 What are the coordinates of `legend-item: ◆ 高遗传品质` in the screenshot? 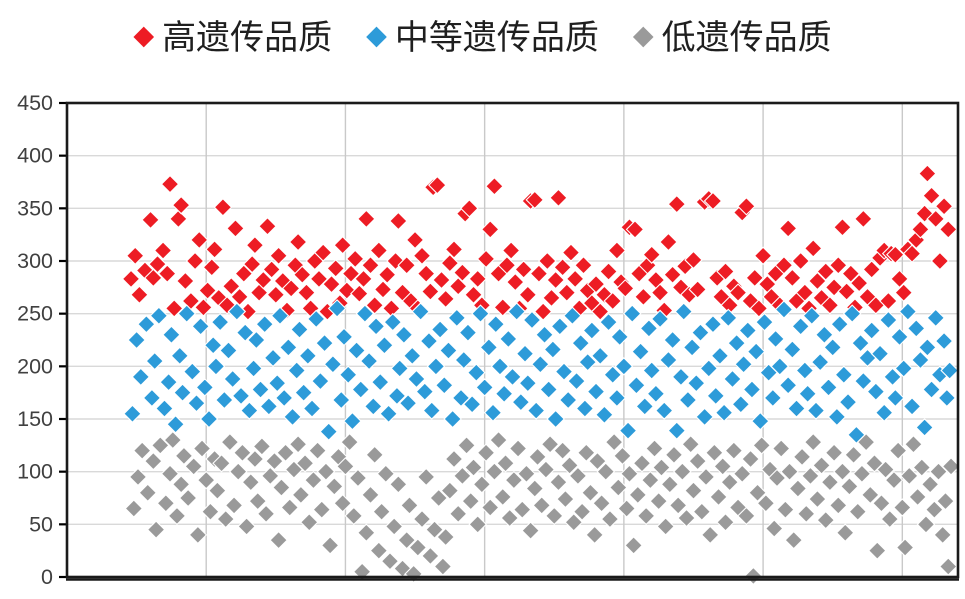 It's located at (232, 34).